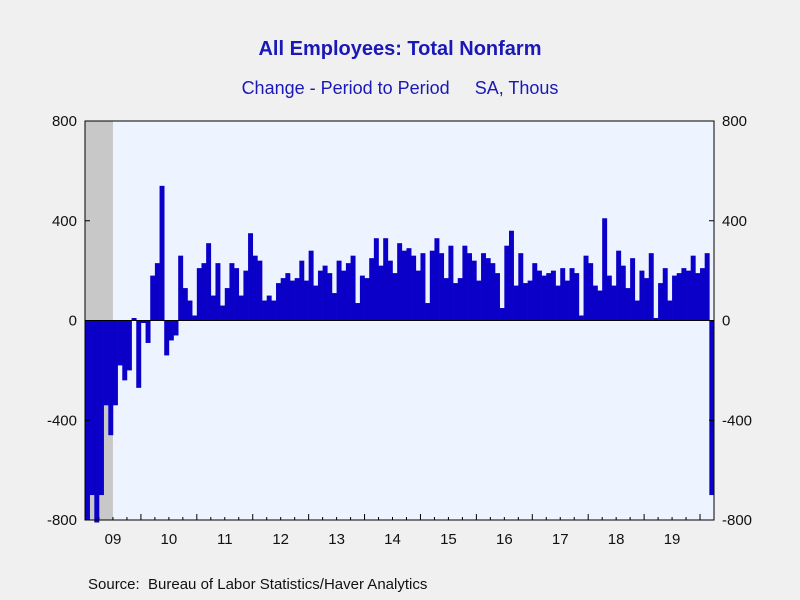 This screenshot has height=600, width=800. I want to click on y-tick-label-left: -800, so click(62, 520).